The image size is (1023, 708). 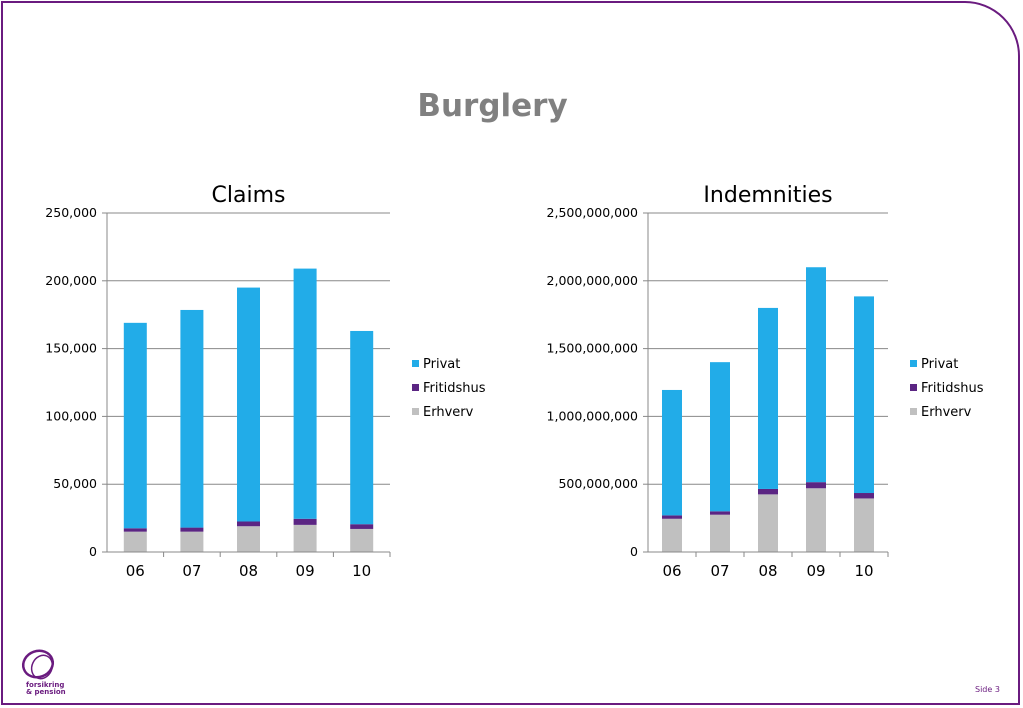 I want to click on y-tick-label: 200,000, so click(x=71, y=280).